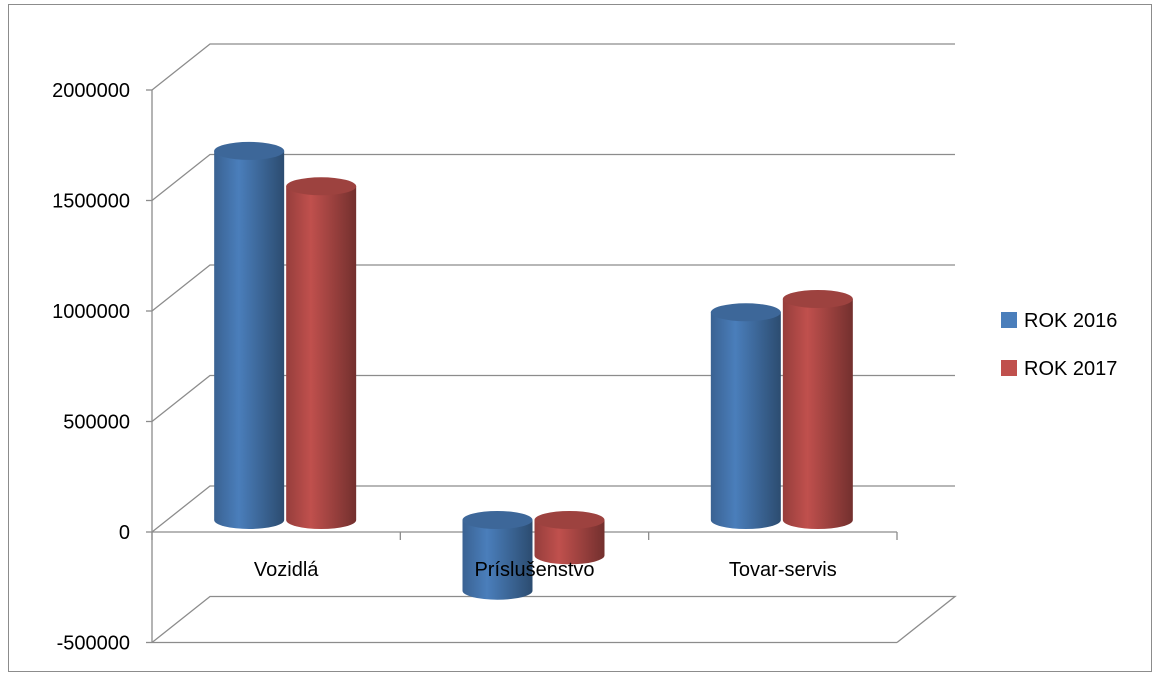 The width and height of the screenshot is (1154, 675). Describe the element at coordinates (1059, 345) in the screenshot. I see `legend: ROK 2016 ROK 2017` at that location.